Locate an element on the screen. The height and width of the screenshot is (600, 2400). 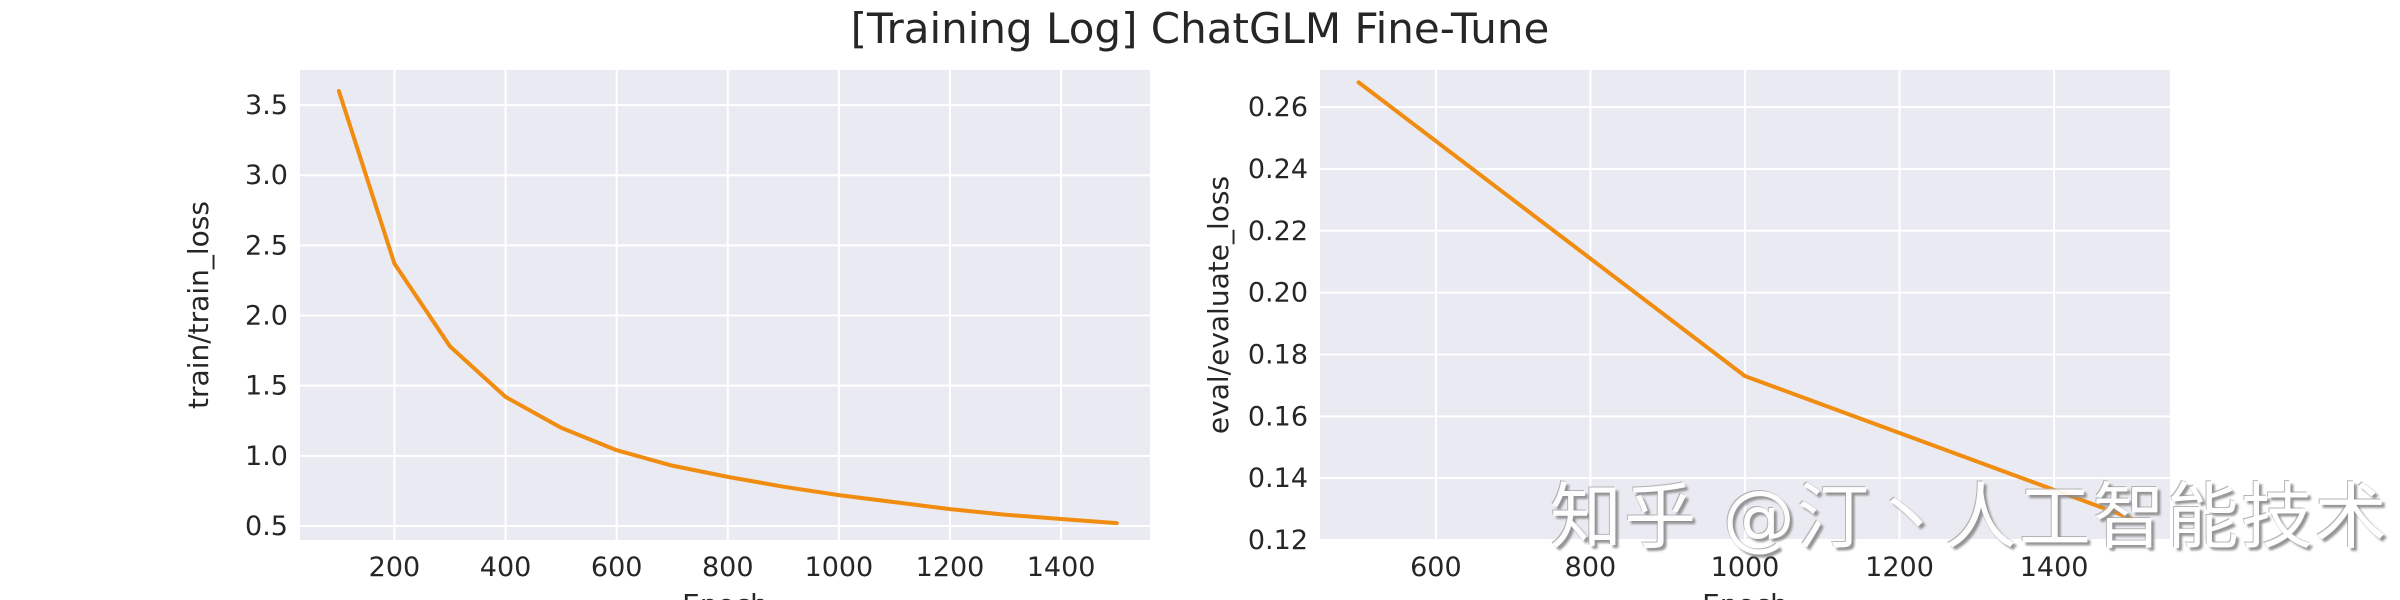
y-axis-label: eval/evaluate_loss is located at coordinates (1218, 305).